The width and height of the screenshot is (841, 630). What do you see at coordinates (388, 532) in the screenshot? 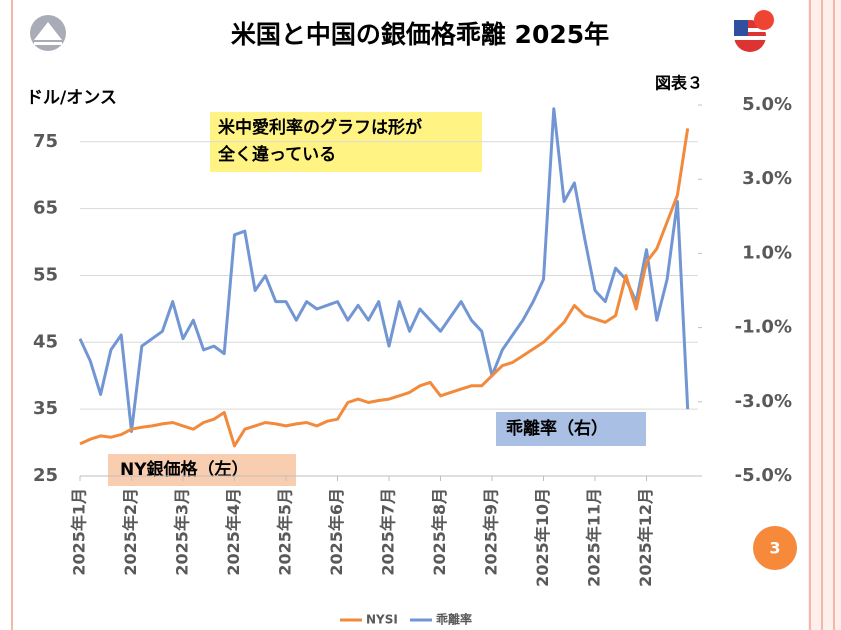
I see `x-tick-label: 2025年7月` at bounding box center [388, 532].